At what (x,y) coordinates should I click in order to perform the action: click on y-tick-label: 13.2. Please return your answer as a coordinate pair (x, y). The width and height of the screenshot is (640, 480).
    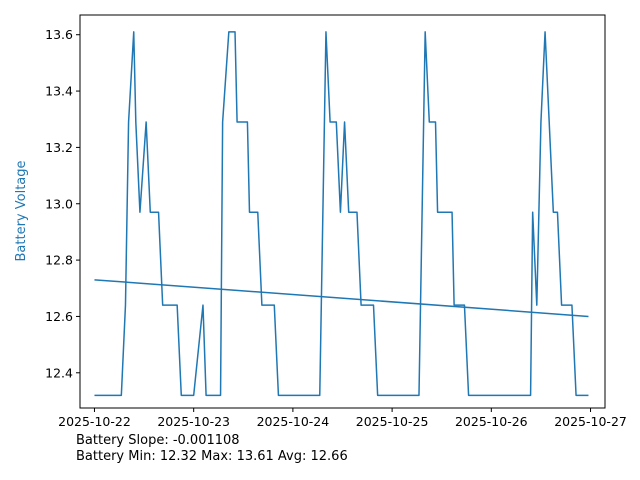
    Looking at the image, I should click on (59, 147).